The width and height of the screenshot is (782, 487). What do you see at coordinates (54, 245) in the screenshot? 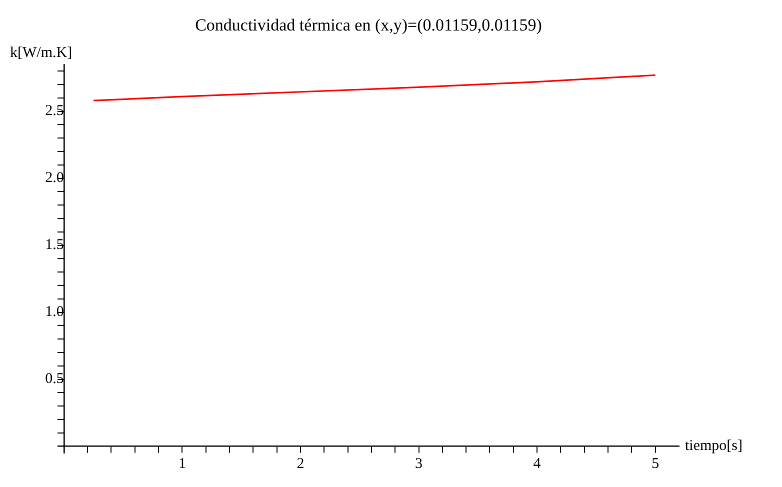
I see `y-tick-label: 1.5` at bounding box center [54, 245].